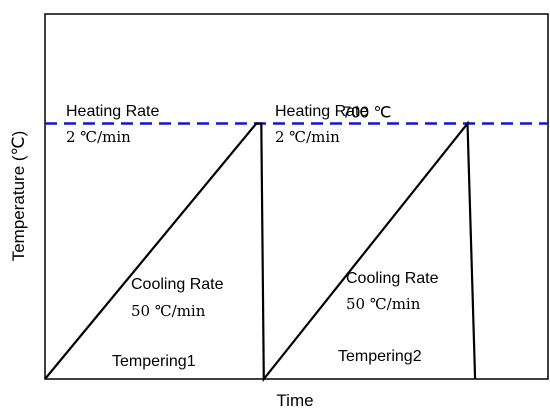 This screenshot has width=550, height=415. I want to click on cooling-rate-label-1: Cooling Rate, so click(177, 284).